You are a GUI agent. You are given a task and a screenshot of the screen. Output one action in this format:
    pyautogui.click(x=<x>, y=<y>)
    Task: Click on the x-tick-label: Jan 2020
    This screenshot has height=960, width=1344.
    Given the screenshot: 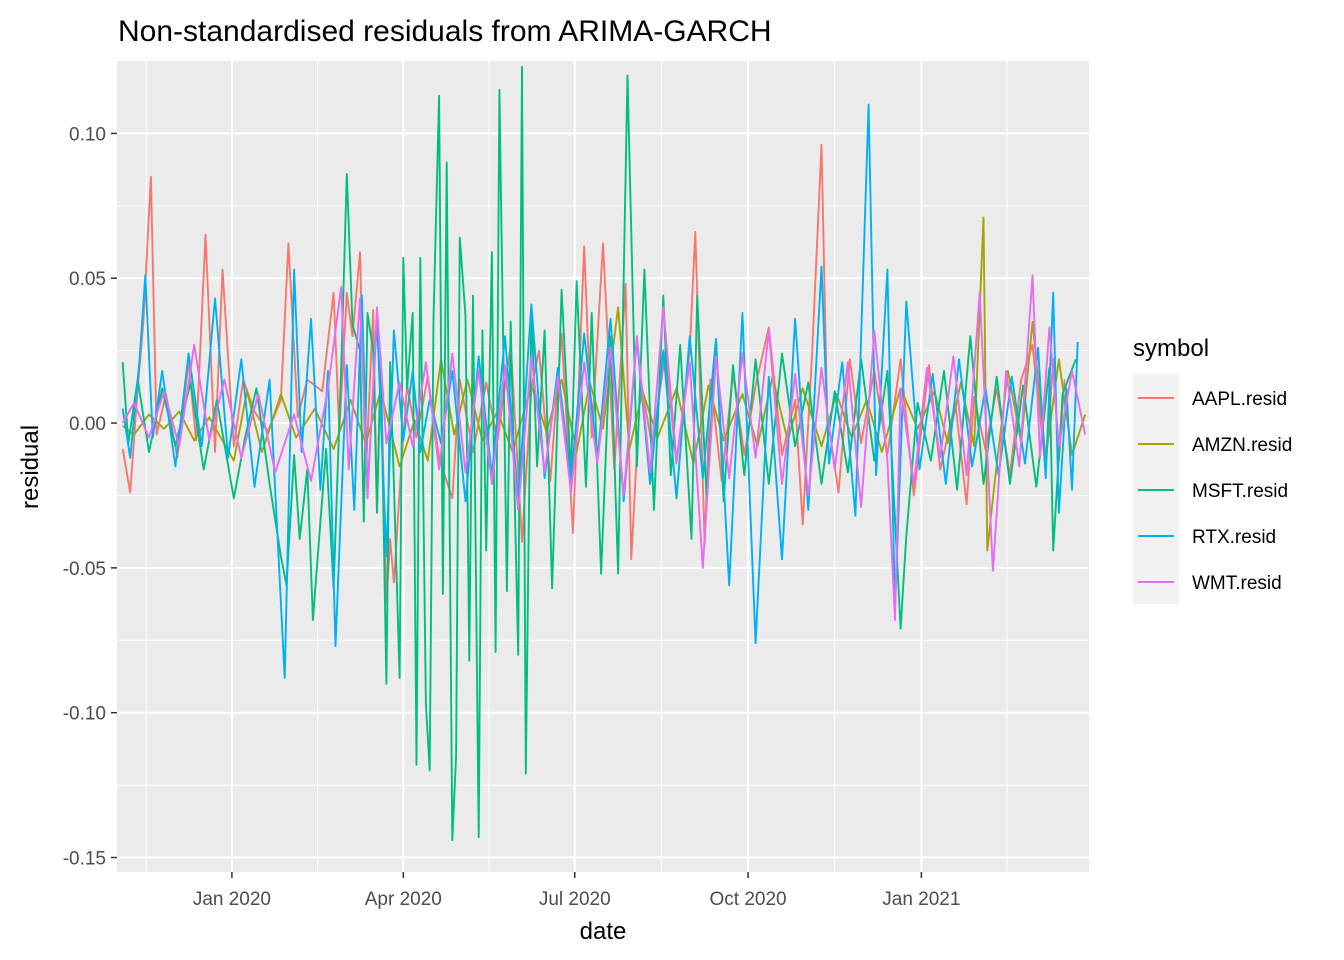 What is the action you would take?
    pyautogui.click(x=232, y=899)
    